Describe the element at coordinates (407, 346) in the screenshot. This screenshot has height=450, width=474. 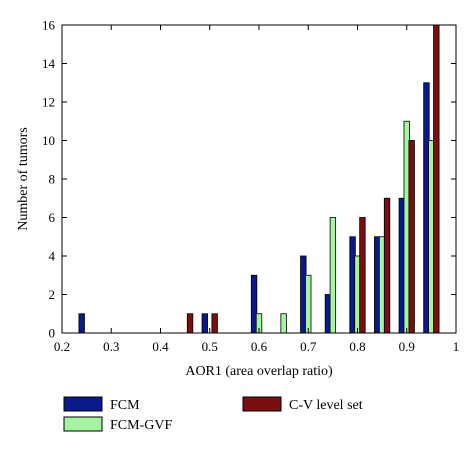
I see `x-tick-label-7: 0.9` at that location.